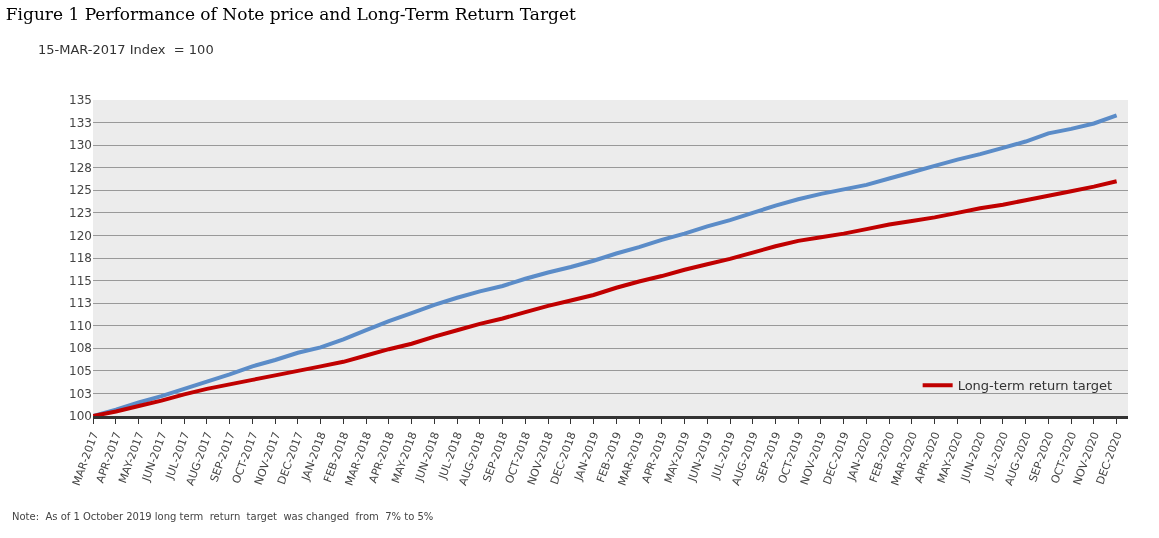 This screenshot has height=538, width=1159. What do you see at coordinates (291, 13) in the screenshot?
I see `chart-title: Figure 1 Performance of Note price and Long-Term Return Target` at bounding box center [291, 13].